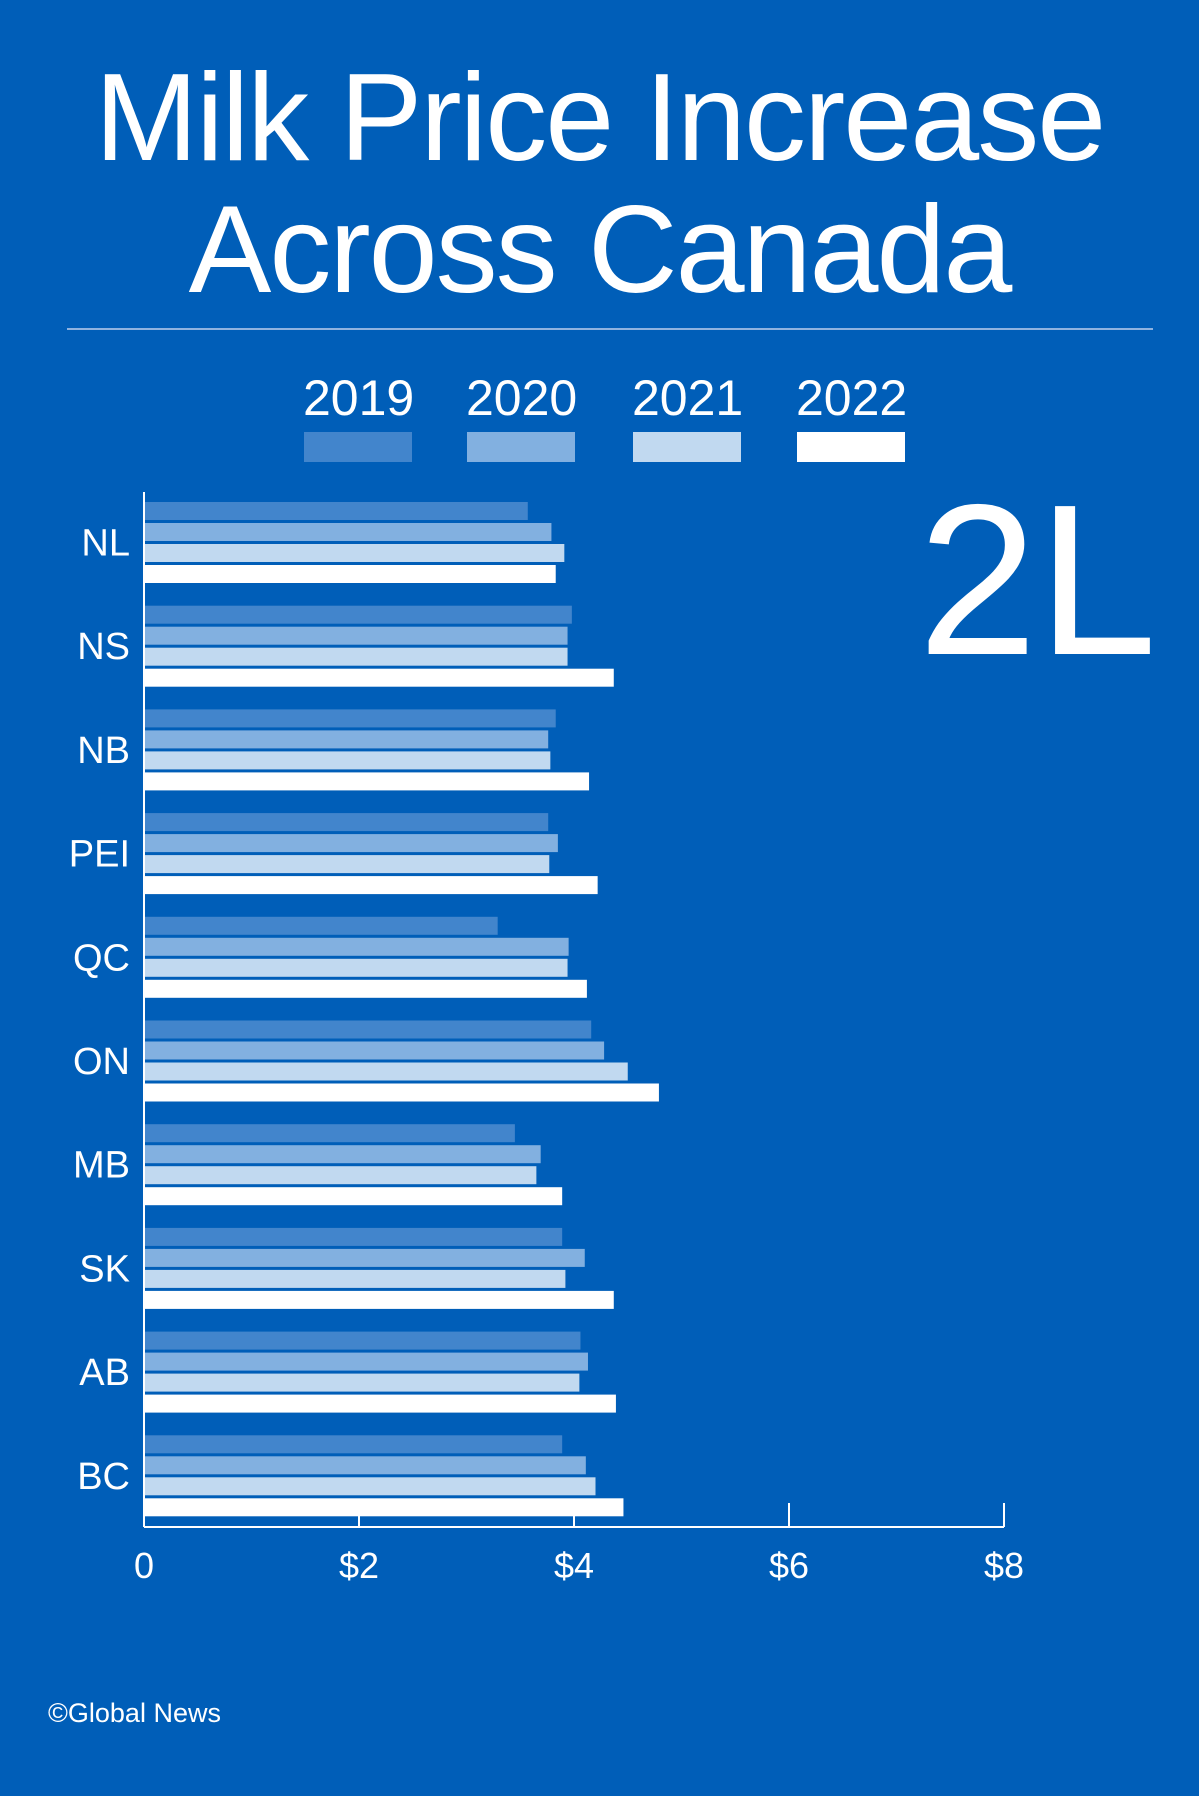  Describe the element at coordinates (600, 250) in the screenshot. I see `title-line-2: Across Canada` at that location.